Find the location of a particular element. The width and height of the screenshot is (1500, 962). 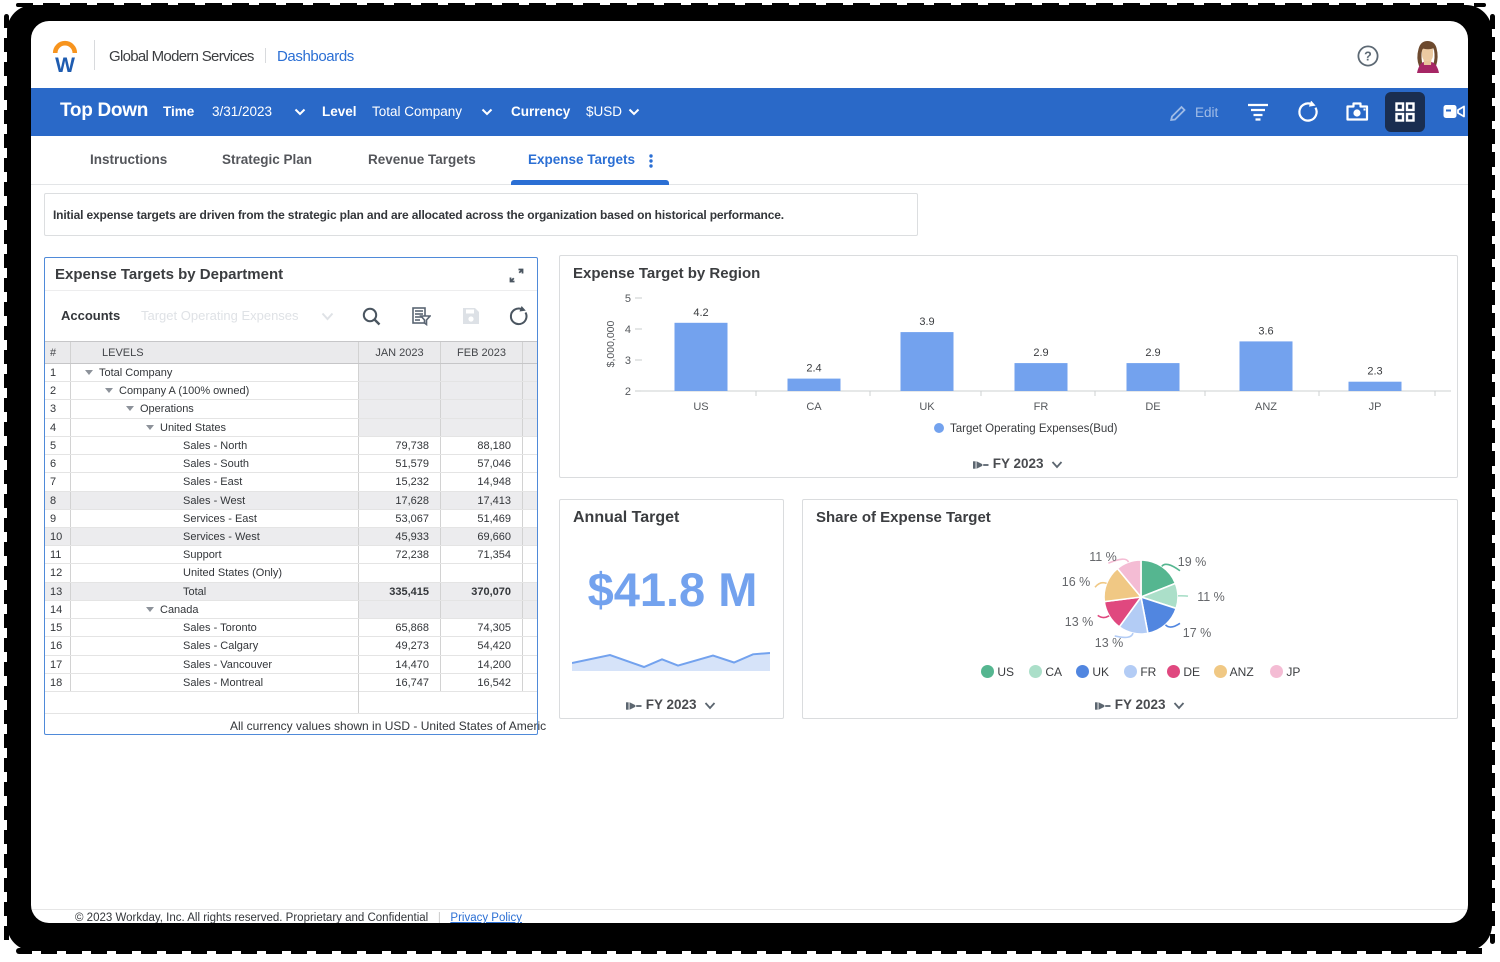

svg-text: FR is located at coordinates (1041, 407).